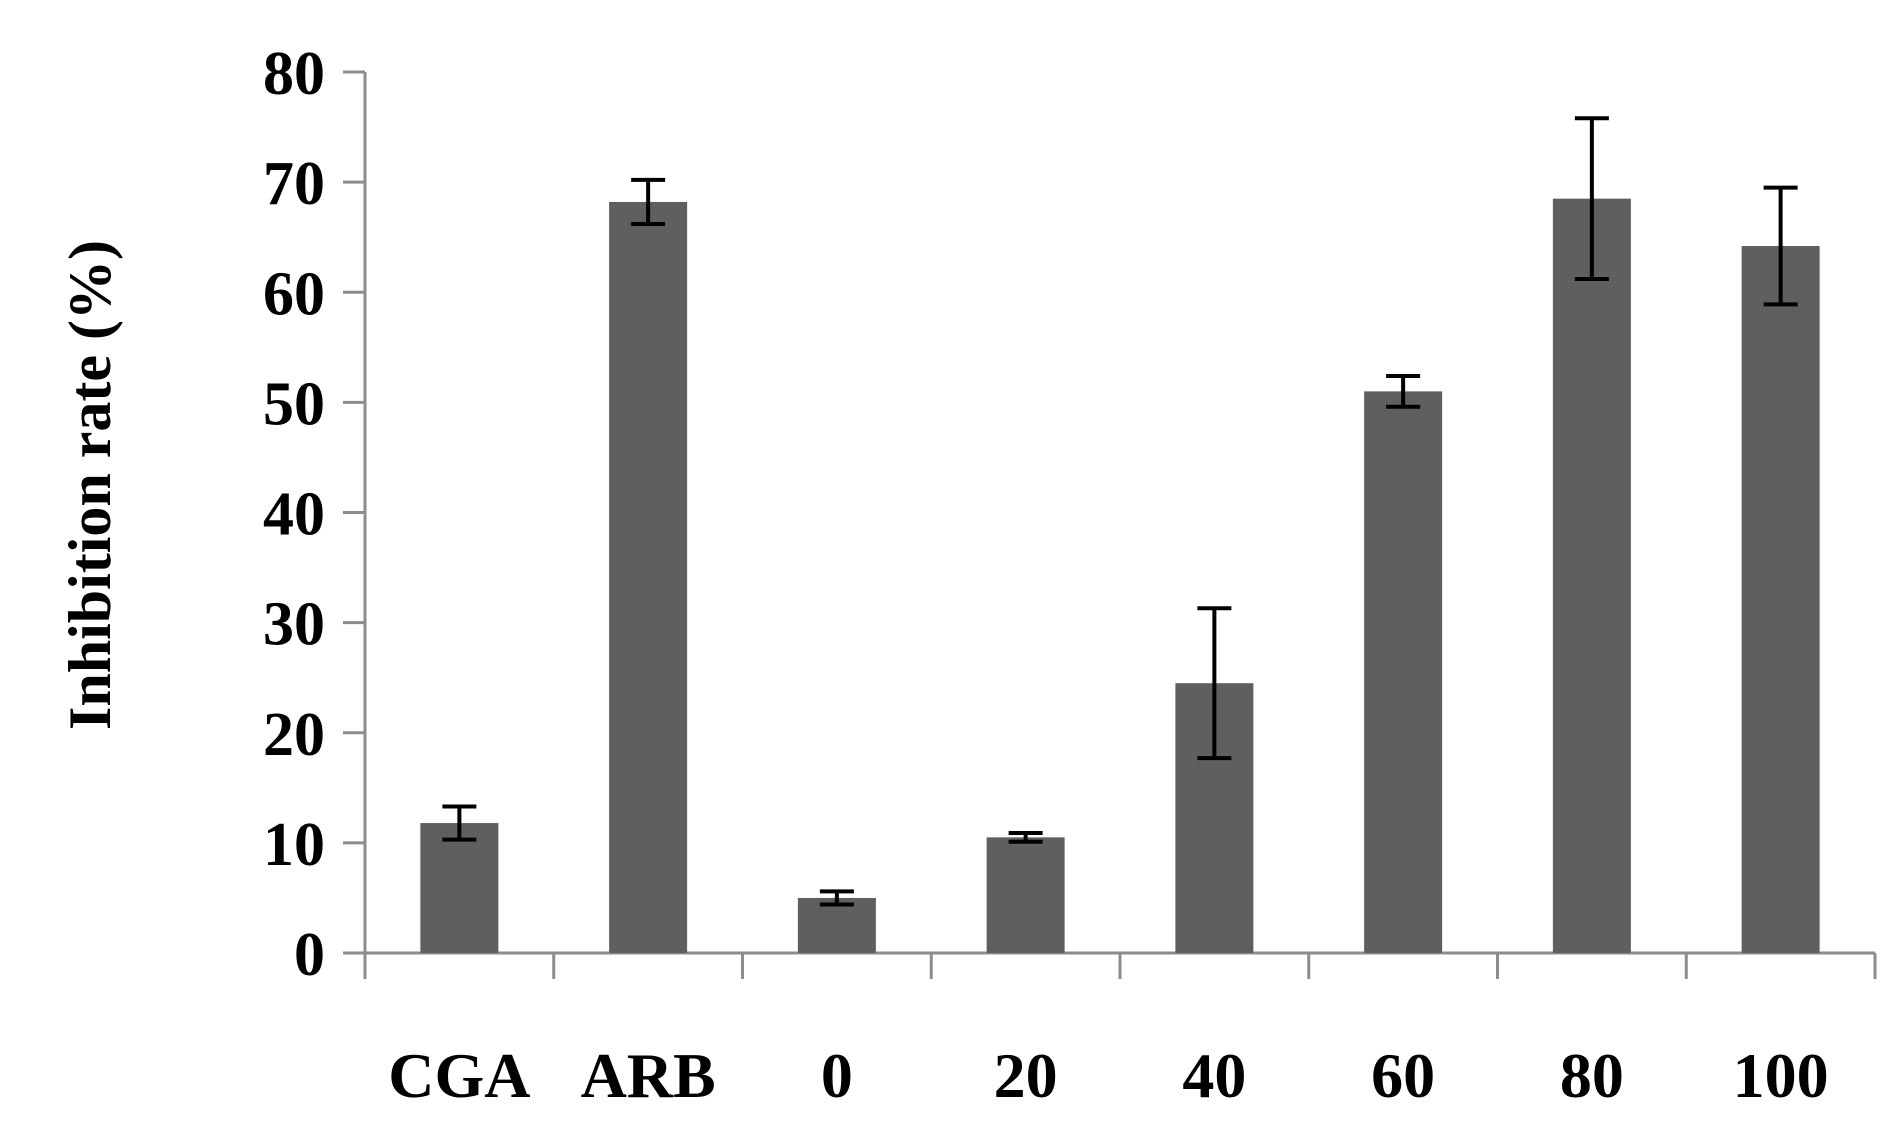 This screenshot has width=1890, height=1134. I want to click on x-category-label: 100, so click(1781, 1075).